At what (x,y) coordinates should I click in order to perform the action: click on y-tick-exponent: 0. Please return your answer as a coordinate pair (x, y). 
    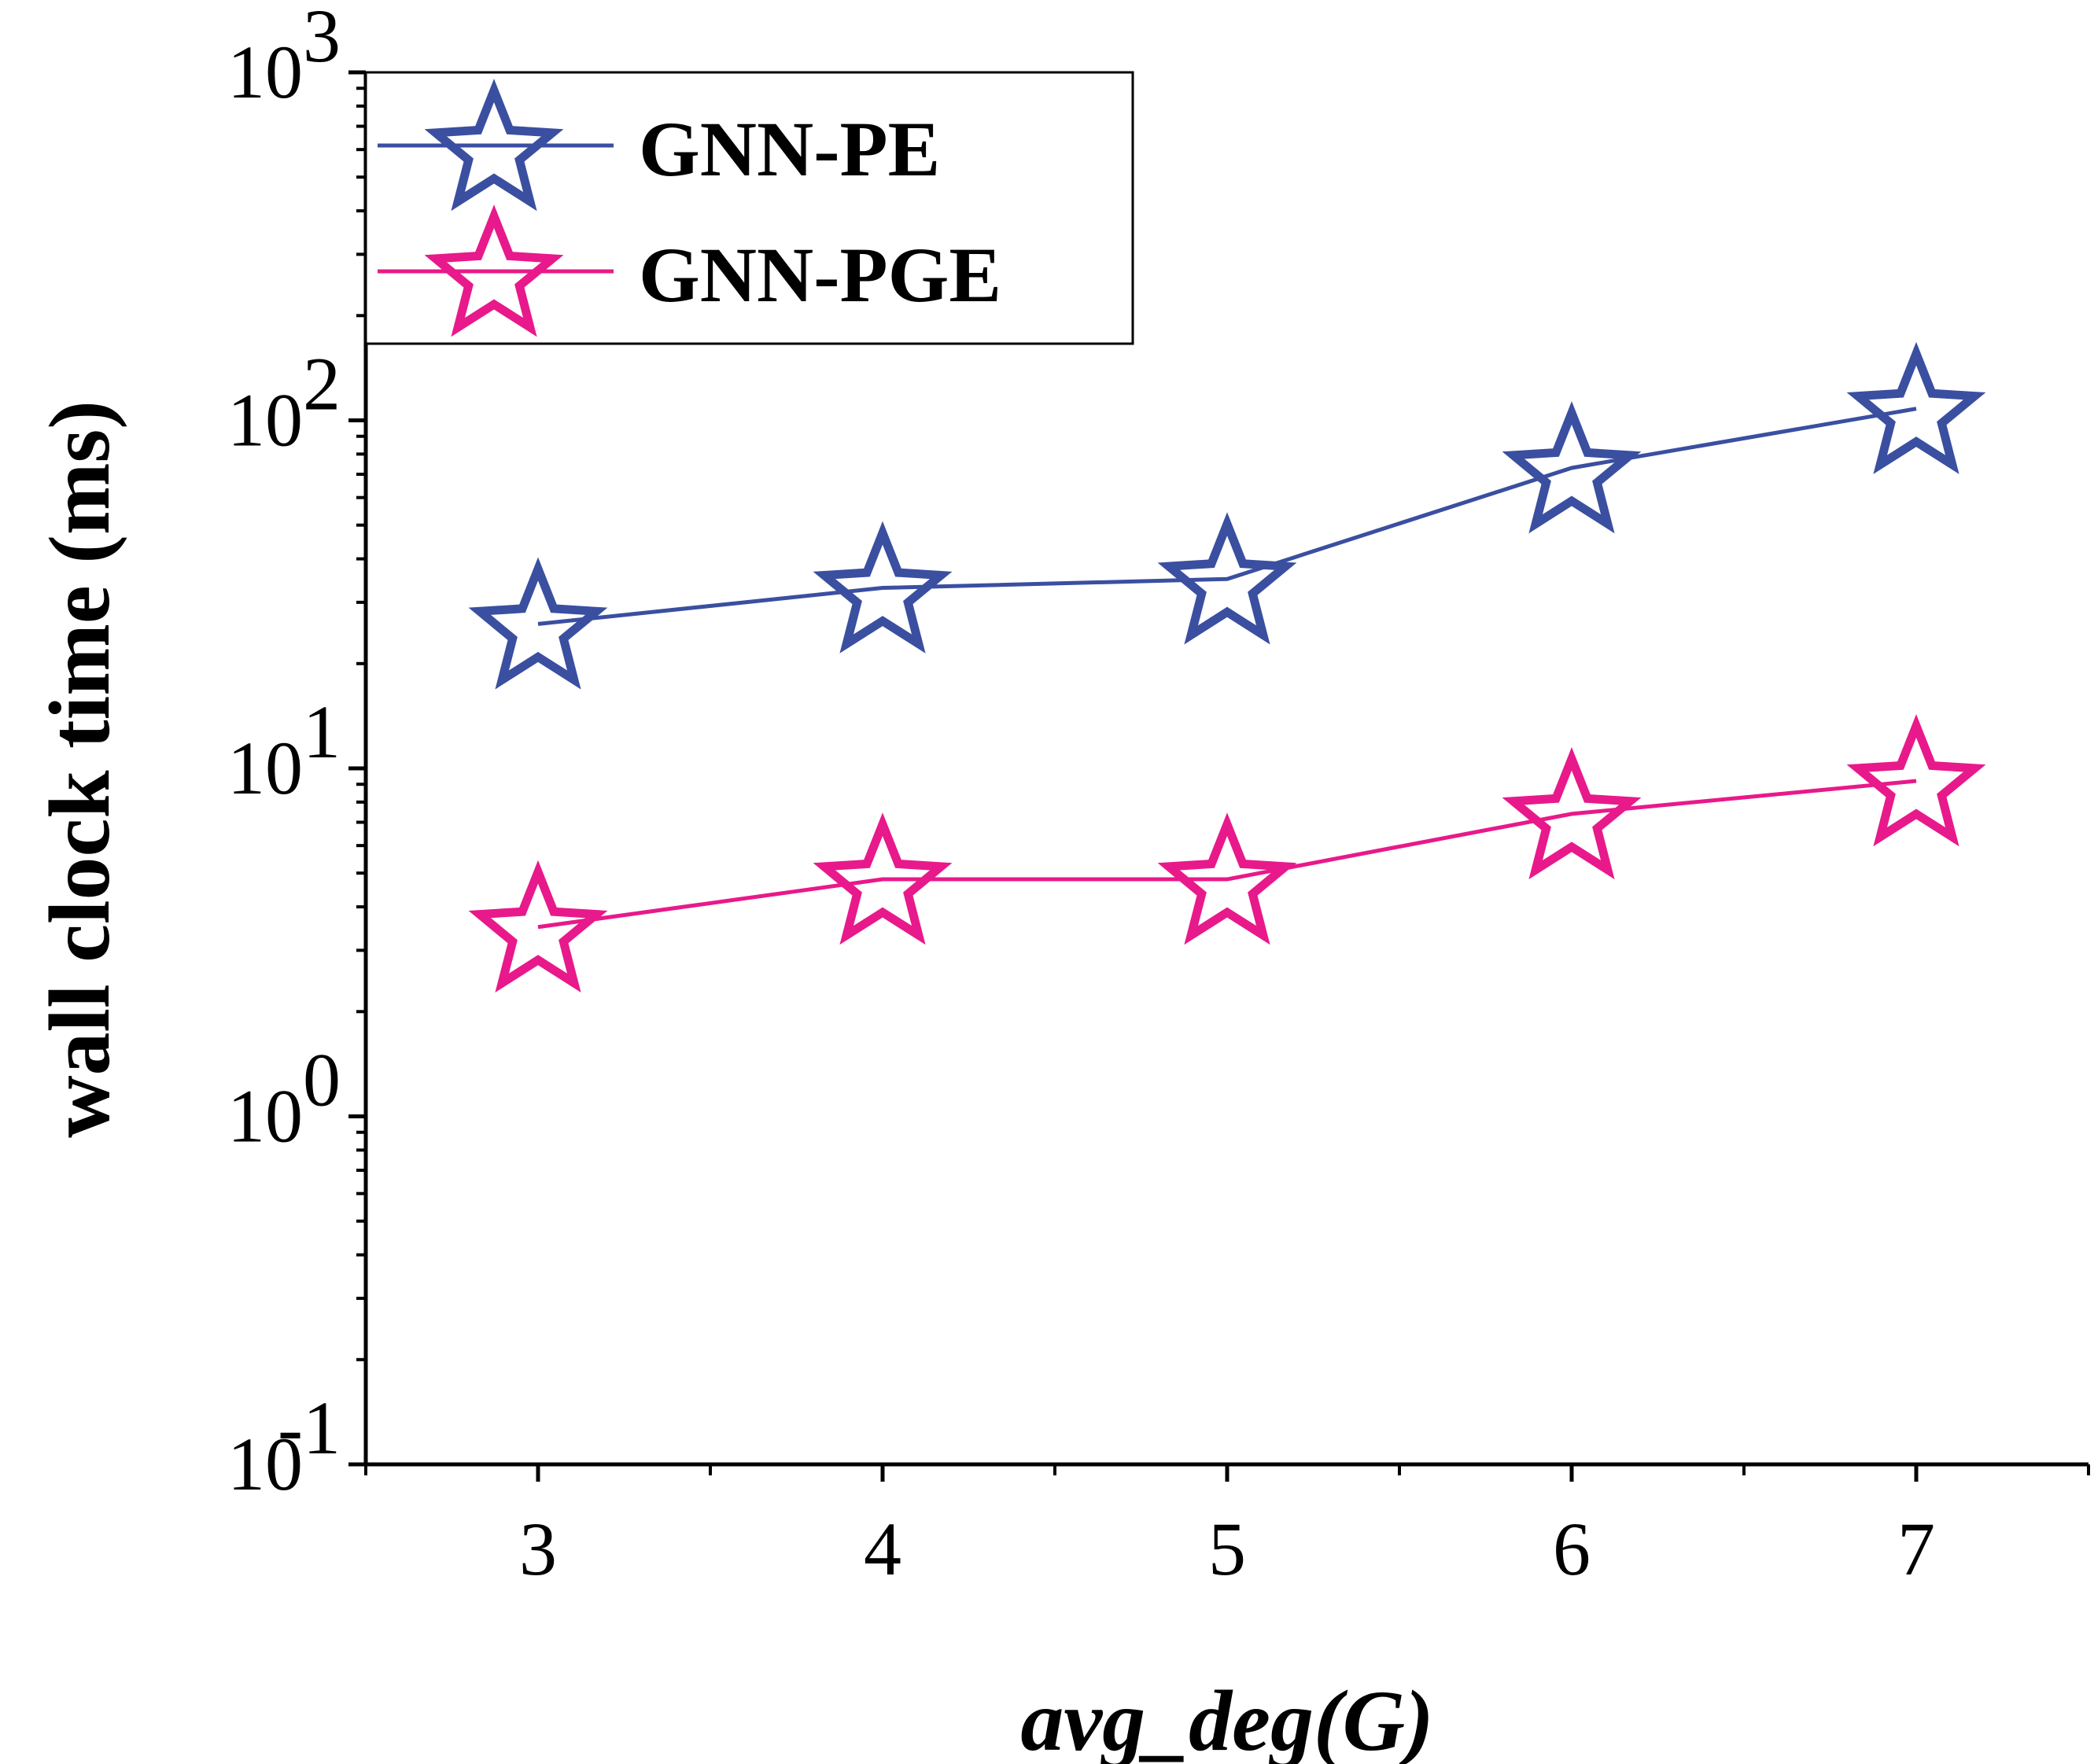
    Looking at the image, I should click on (322, 1080).